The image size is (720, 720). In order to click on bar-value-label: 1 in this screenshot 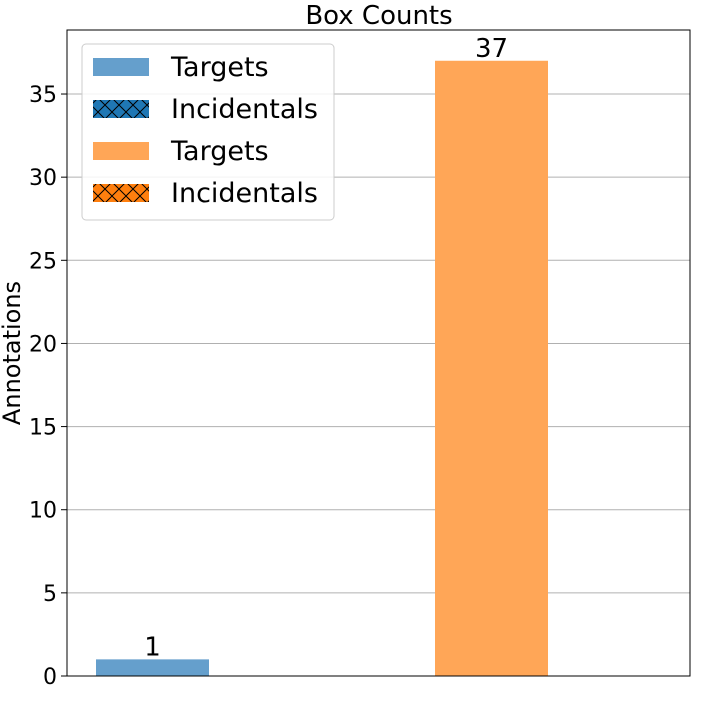, I will do `click(152, 647)`.